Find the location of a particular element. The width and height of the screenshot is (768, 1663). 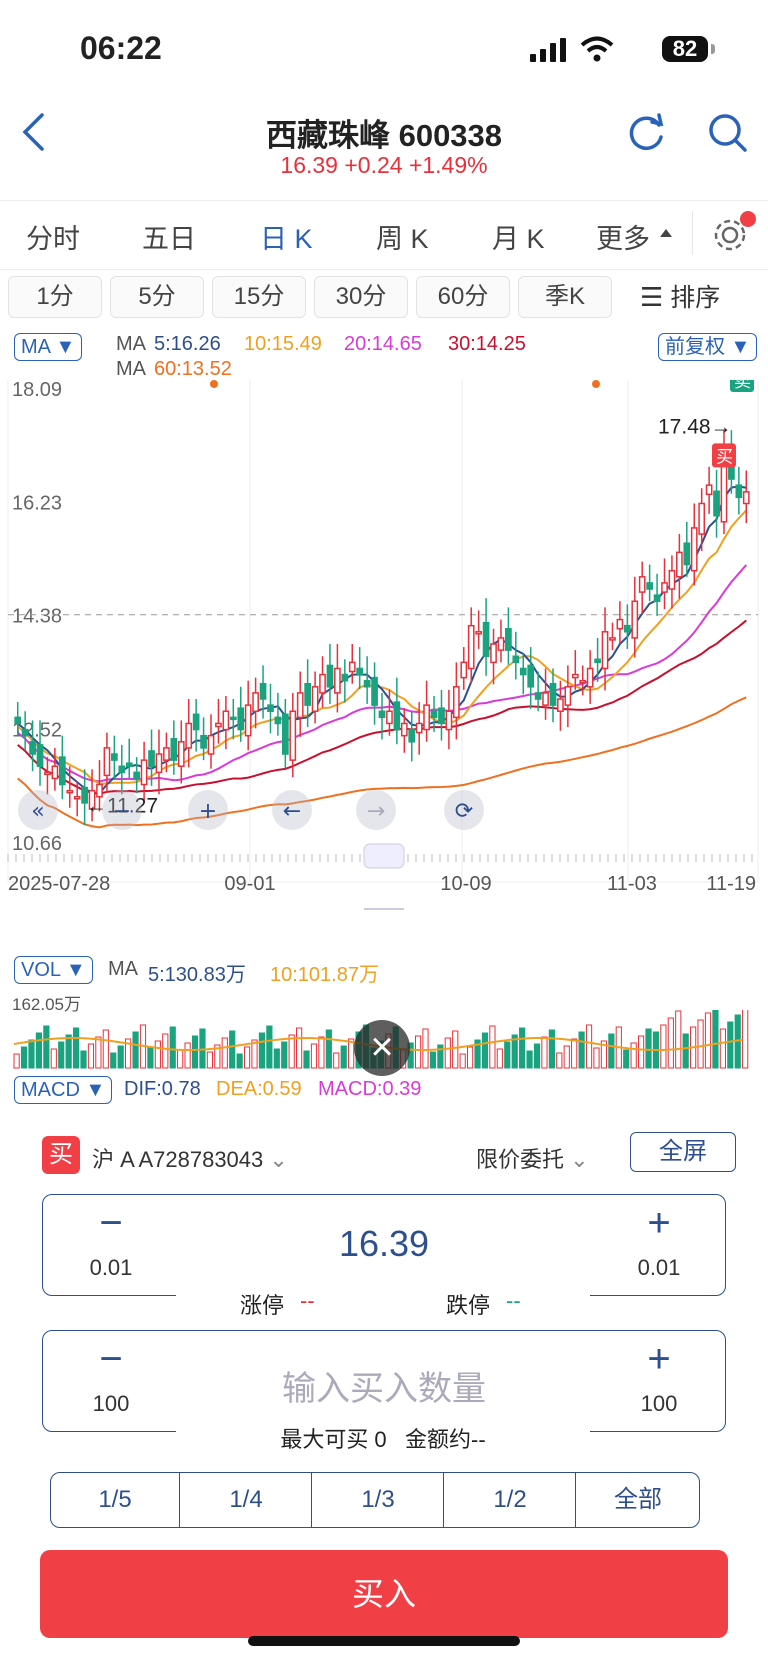

buy-marker: 买 is located at coordinates (724, 457).